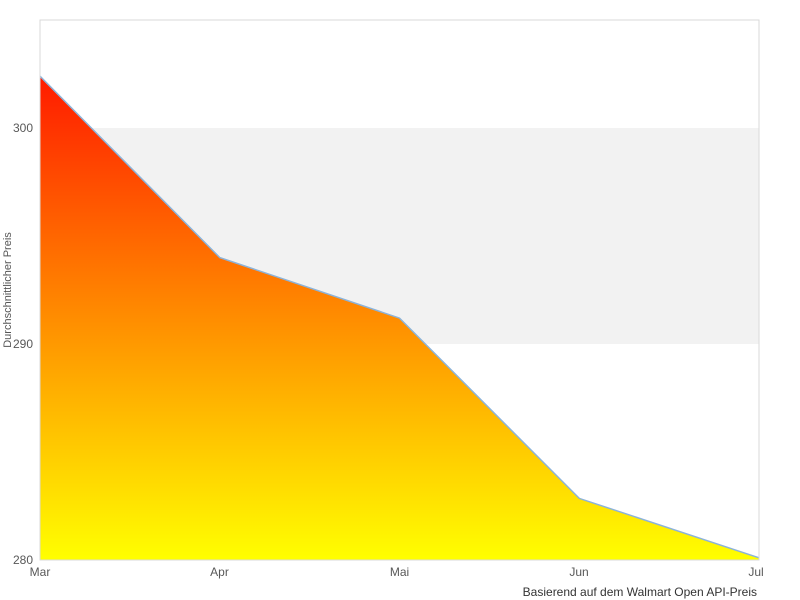  I want to click on y-axis-labels: 280 290 300, so click(23, 344).